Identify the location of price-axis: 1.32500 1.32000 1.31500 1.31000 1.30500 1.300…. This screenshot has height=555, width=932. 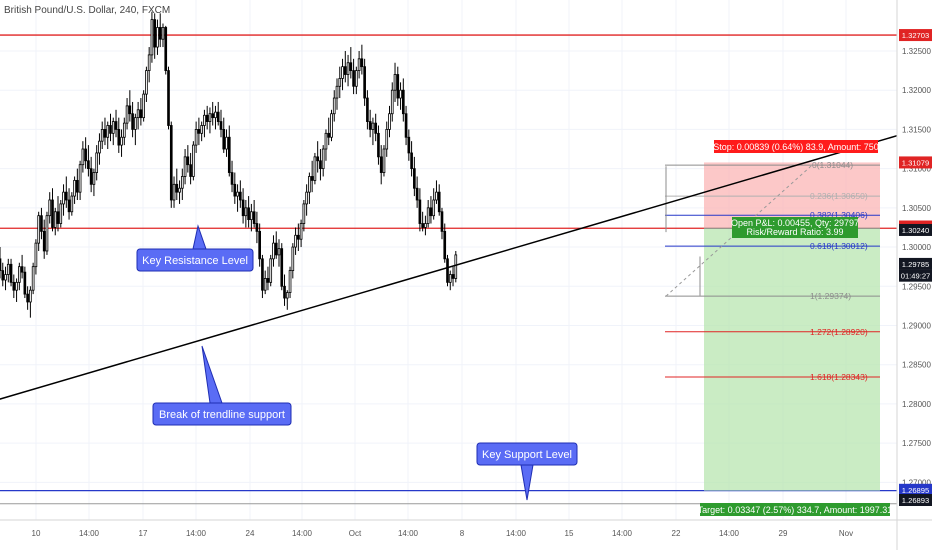
(916, 267).